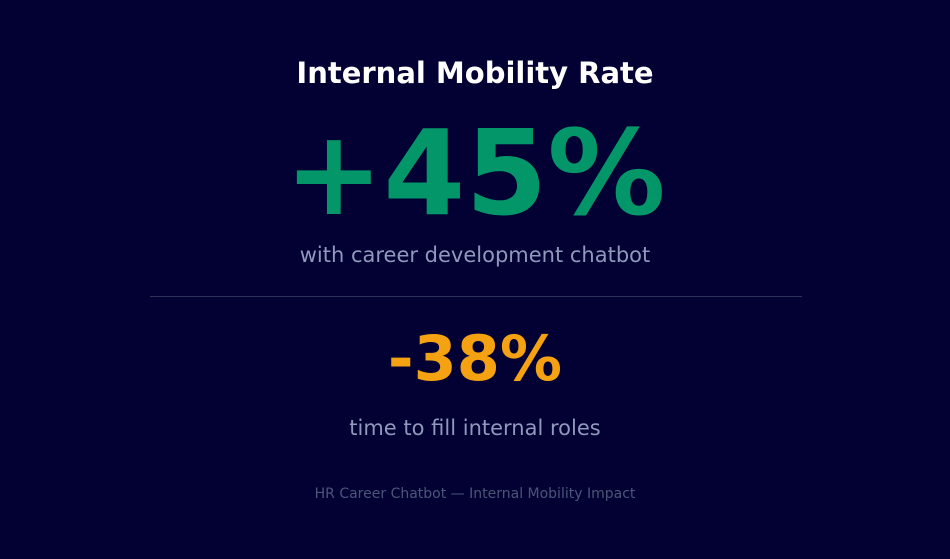  Describe the element at coordinates (475, 255) in the screenshot. I see `primary-caption: with career development chatbot` at that location.